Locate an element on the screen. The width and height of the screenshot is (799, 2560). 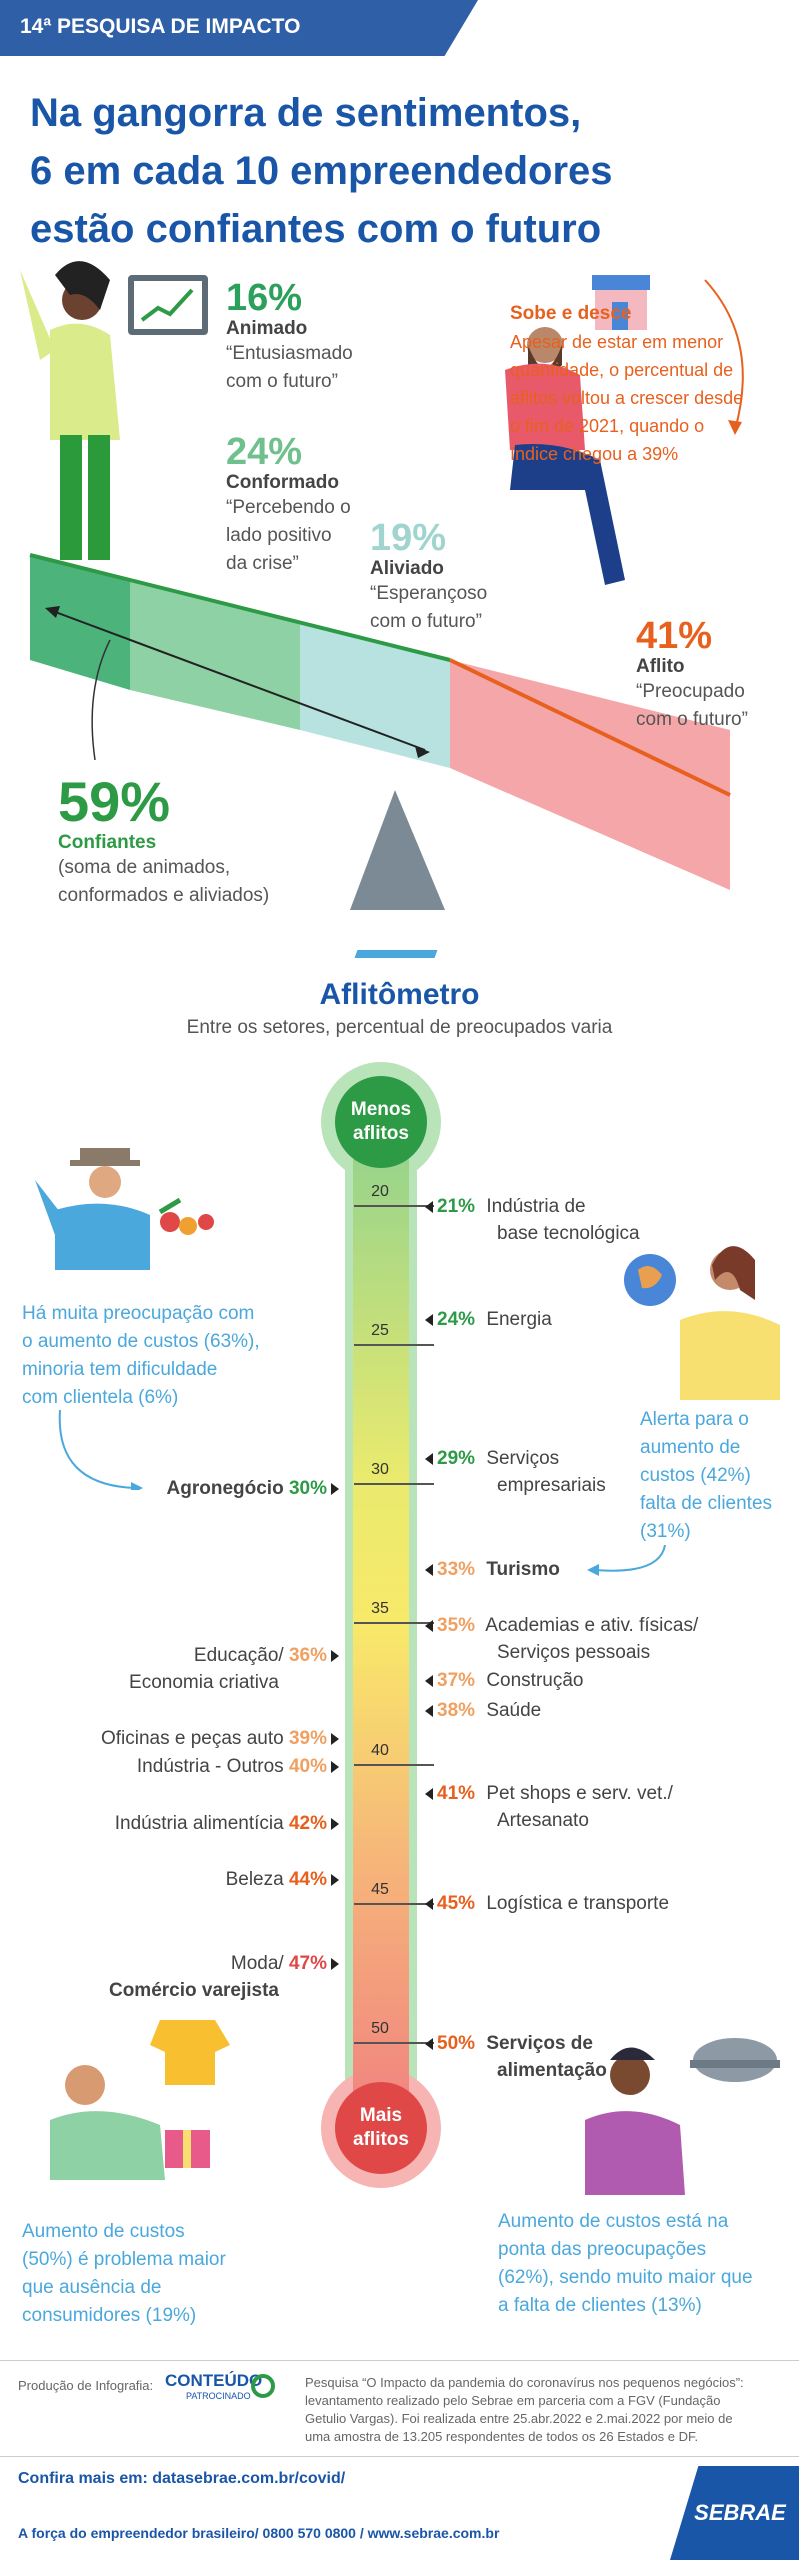
sector-left-4: Indústria alimentícia 42% is located at coordinates (227, 1823).